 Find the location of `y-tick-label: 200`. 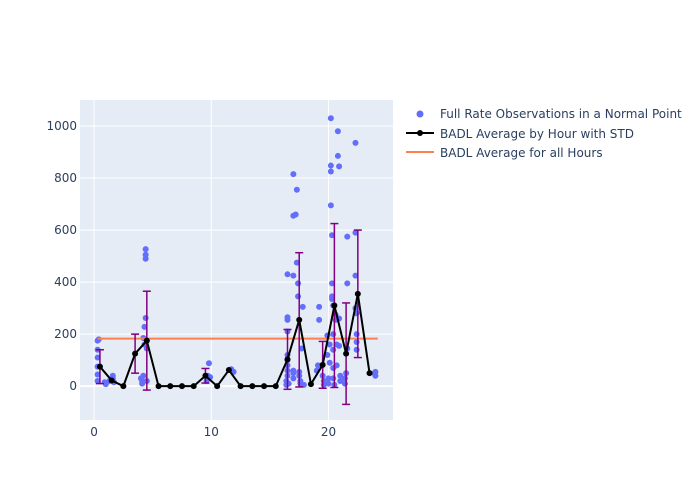

y-tick-label: 200 is located at coordinates (65, 334).